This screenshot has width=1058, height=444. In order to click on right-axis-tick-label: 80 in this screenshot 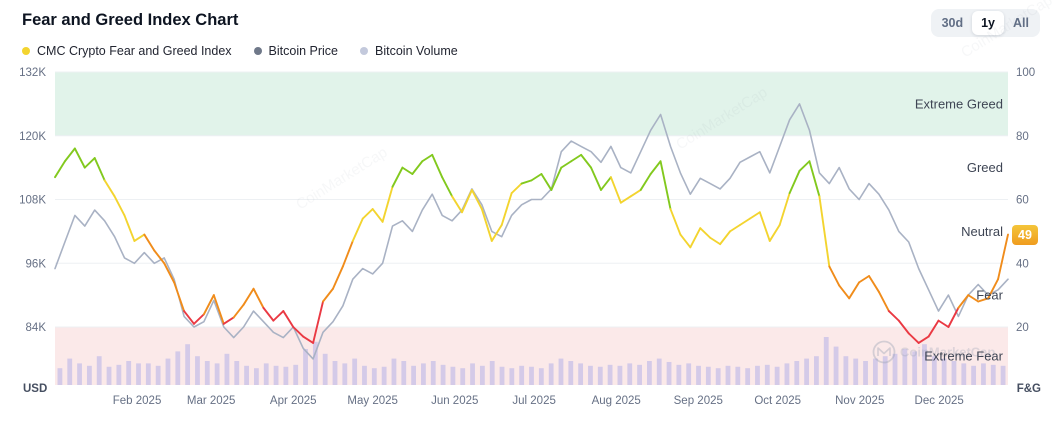, I will do `click(1022, 137)`.